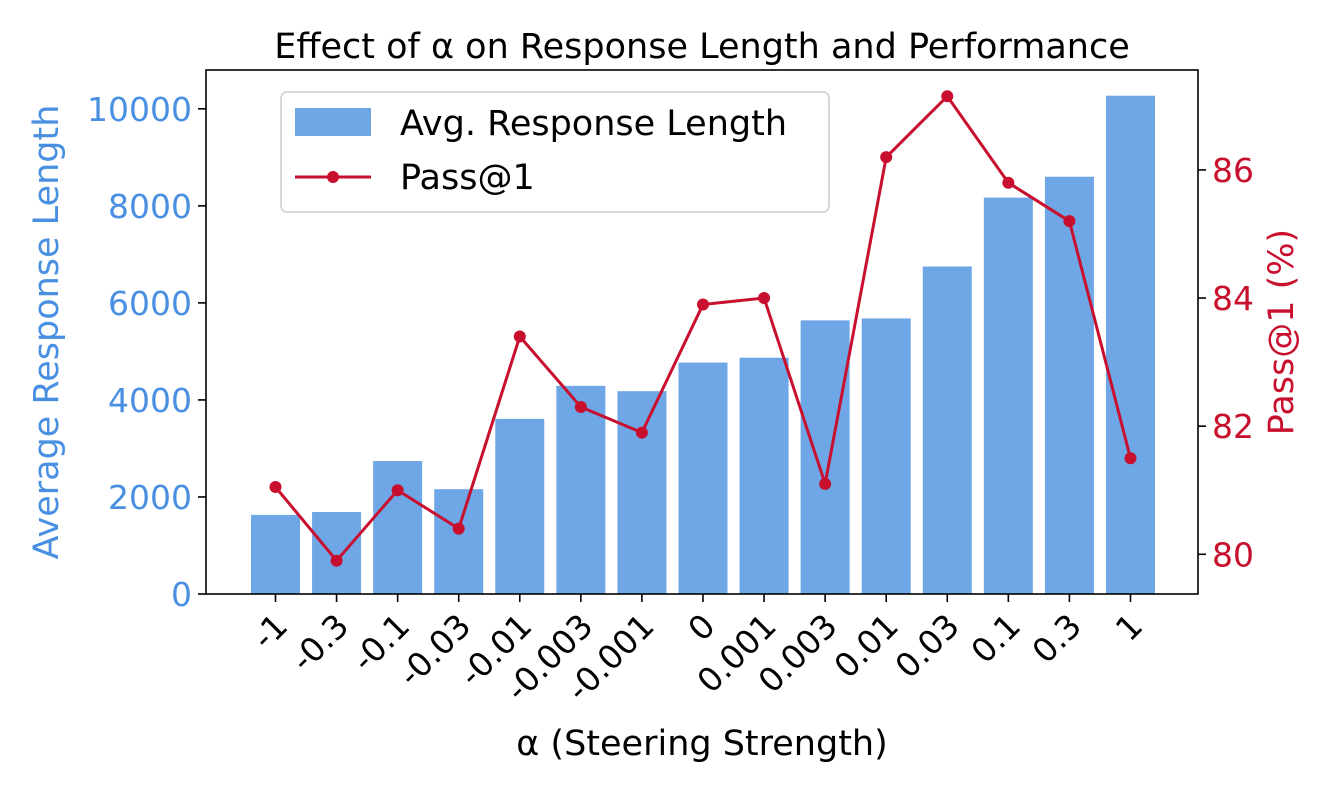 The height and width of the screenshot is (797, 1331). Describe the element at coordinates (866, 646) in the screenshot. I see `x-tick-label: 0.01` at that location.